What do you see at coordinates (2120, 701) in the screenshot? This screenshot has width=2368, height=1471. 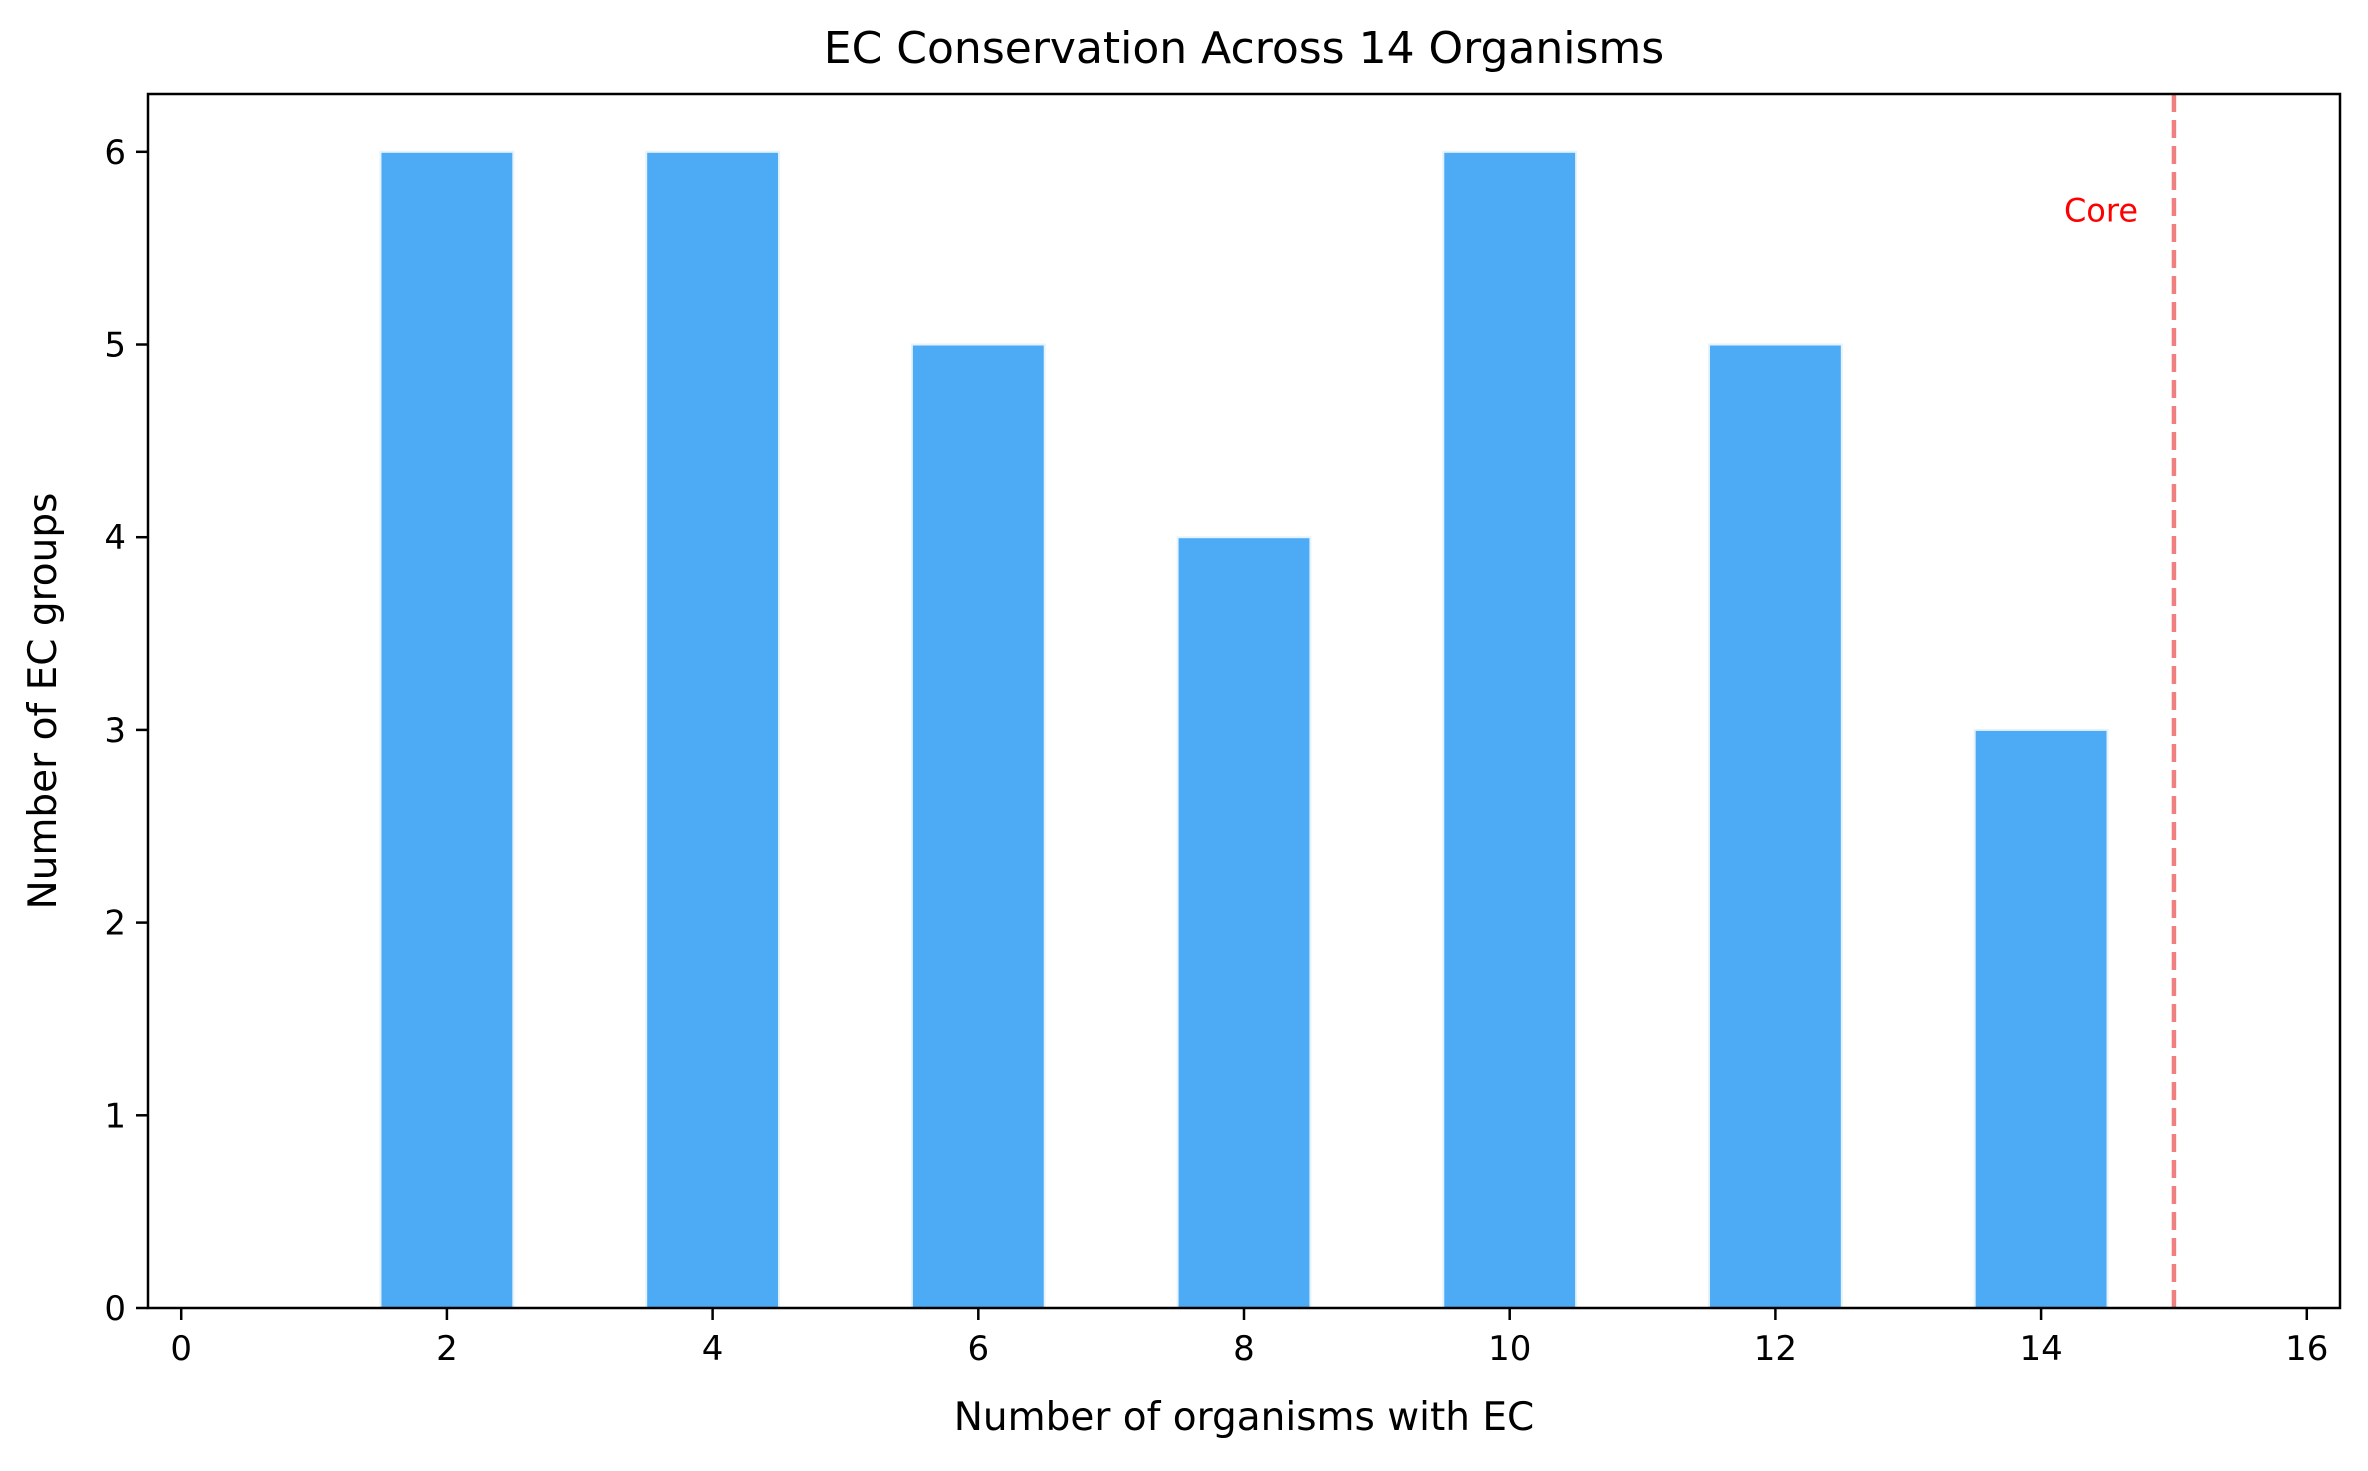 I see `reference-line-group: Core` at bounding box center [2120, 701].